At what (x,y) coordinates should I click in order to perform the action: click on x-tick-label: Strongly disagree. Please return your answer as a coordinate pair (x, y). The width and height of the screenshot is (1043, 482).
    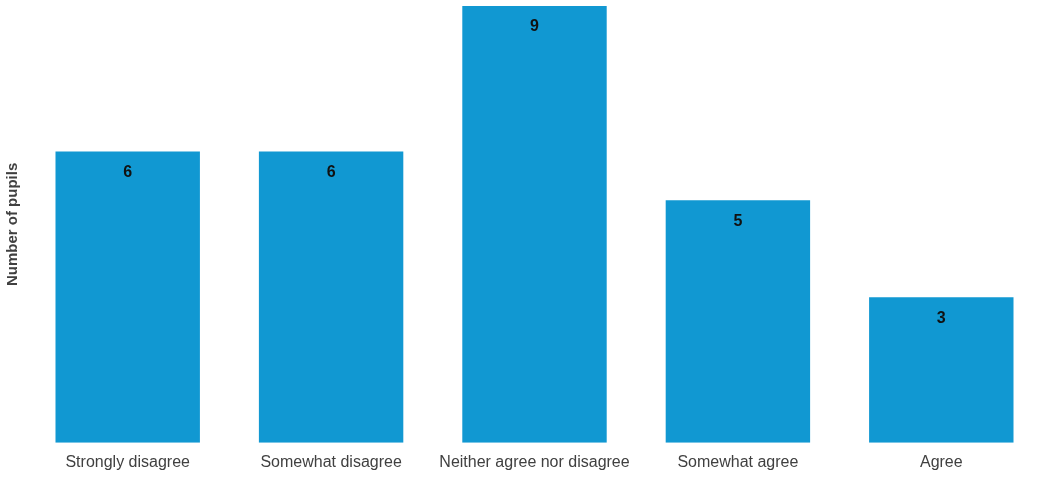
    Looking at the image, I should click on (128, 461).